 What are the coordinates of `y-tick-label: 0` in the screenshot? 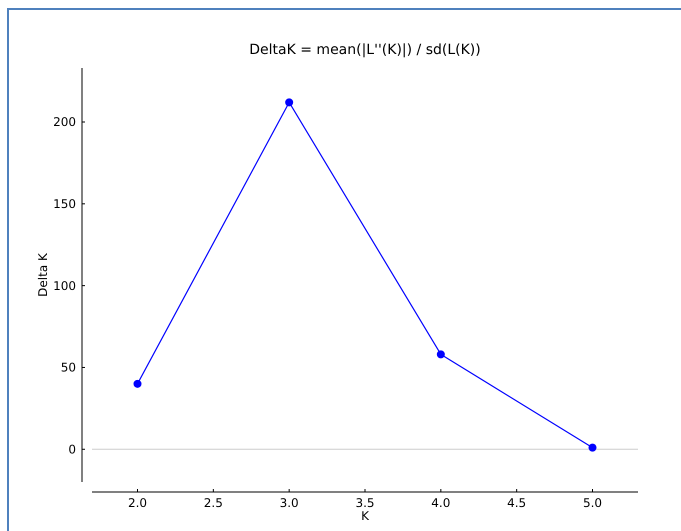 It's located at (72, 449).